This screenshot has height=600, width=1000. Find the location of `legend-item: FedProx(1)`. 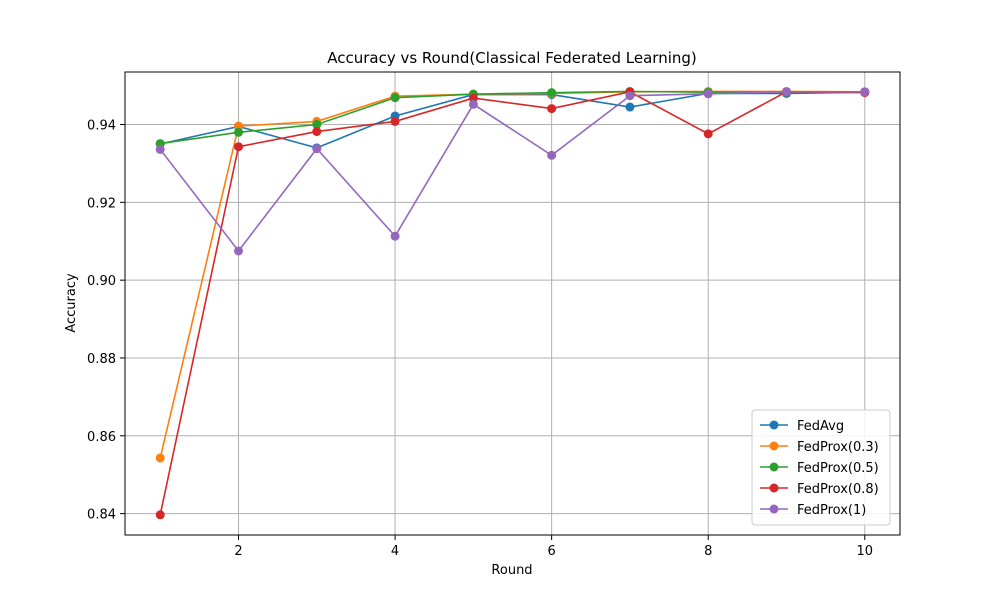

legend-item: FedProx(1) is located at coordinates (813, 510).